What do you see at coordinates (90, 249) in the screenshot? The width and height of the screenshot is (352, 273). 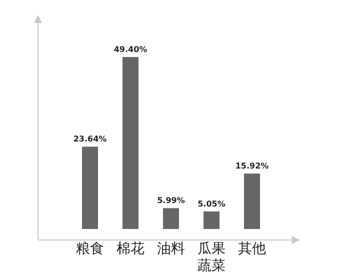 I see `x-tick-label: 粮食` at bounding box center [90, 249].